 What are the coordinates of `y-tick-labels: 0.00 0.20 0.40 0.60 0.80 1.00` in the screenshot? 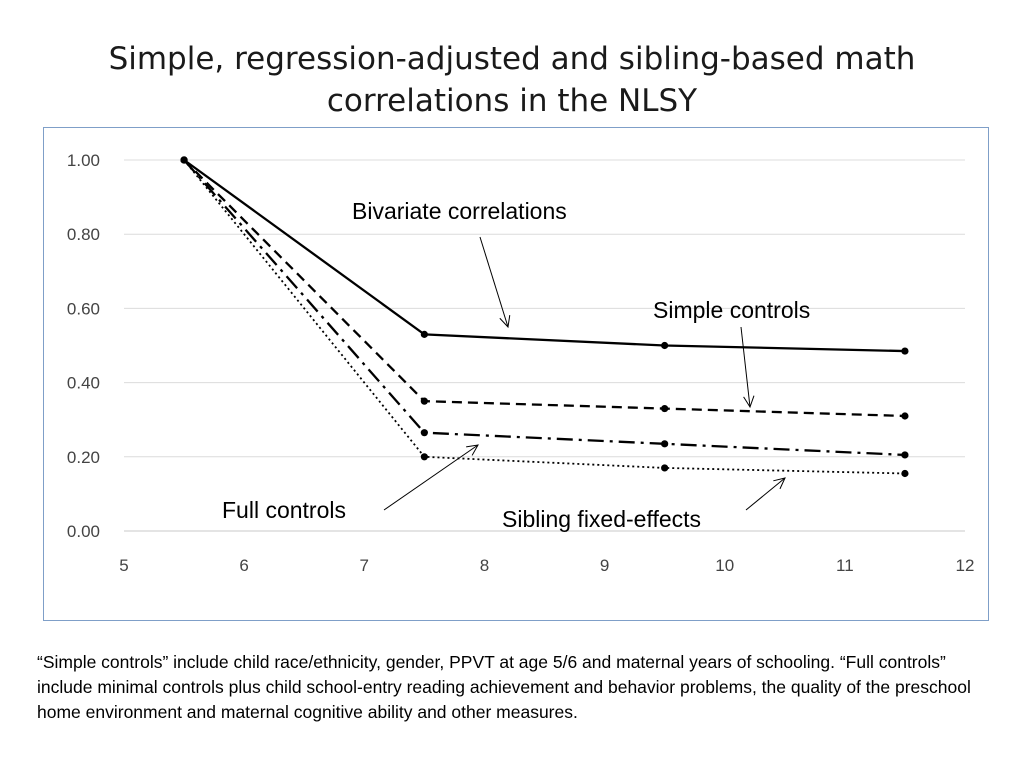 It's located at (83, 346).